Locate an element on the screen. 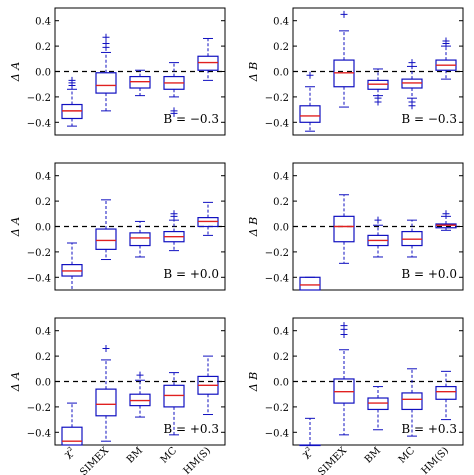 This screenshot has height=475, width=474. panel-B-zero: 0.4 0.2 0.0 −0.2 −0.4 Δ B B = +0.0 is located at coordinates (355, 226).